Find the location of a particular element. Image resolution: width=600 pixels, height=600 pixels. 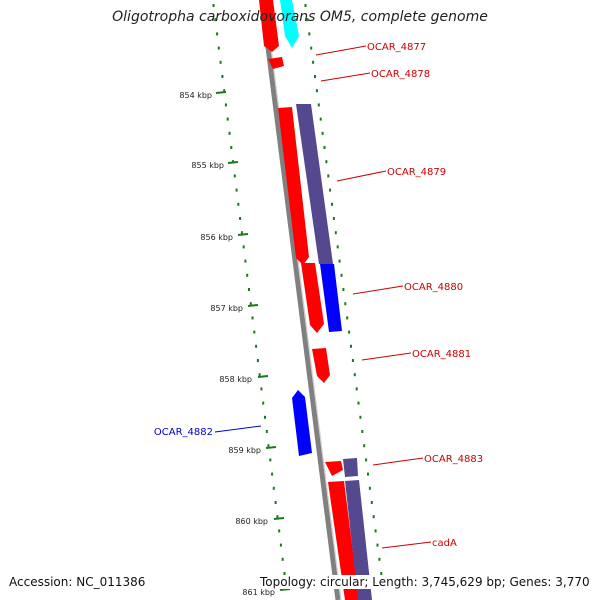

backbone is located at coordinates (300, 300).